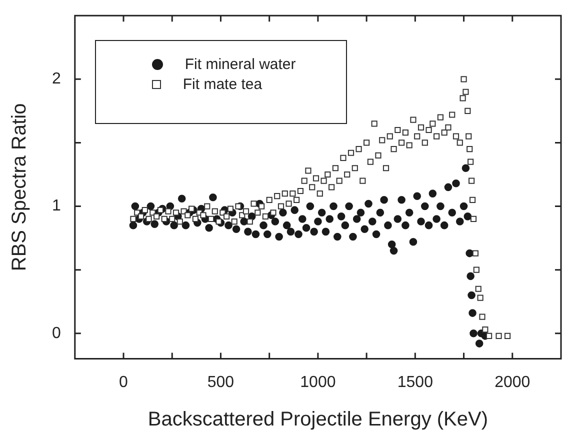  What do you see at coordinates (56, 206) in the screenshot?
I see `y-tick-label: 1` at bounding box center [56, 206].